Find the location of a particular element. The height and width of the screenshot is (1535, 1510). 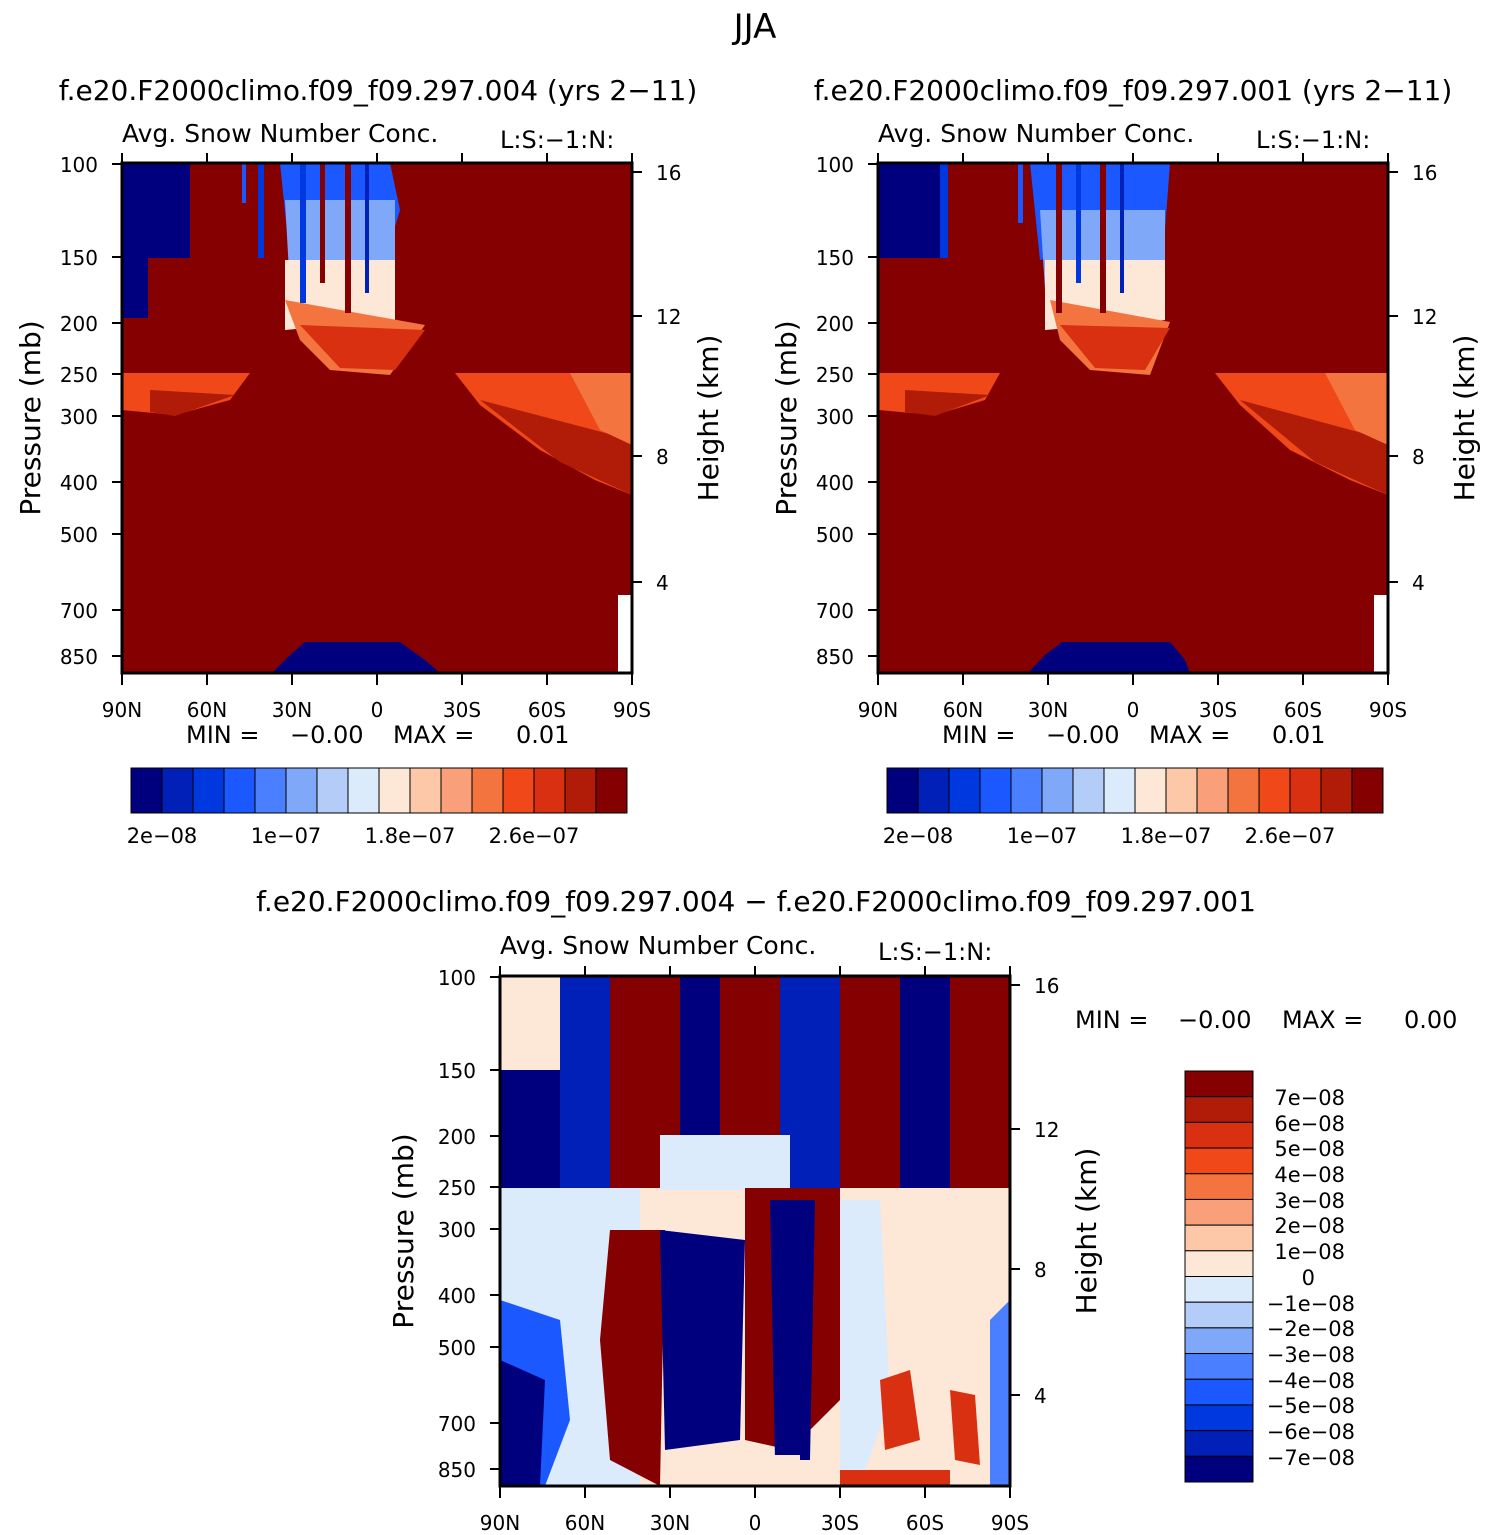

field-region-sh-peach is located at coordinates (1356, 409).